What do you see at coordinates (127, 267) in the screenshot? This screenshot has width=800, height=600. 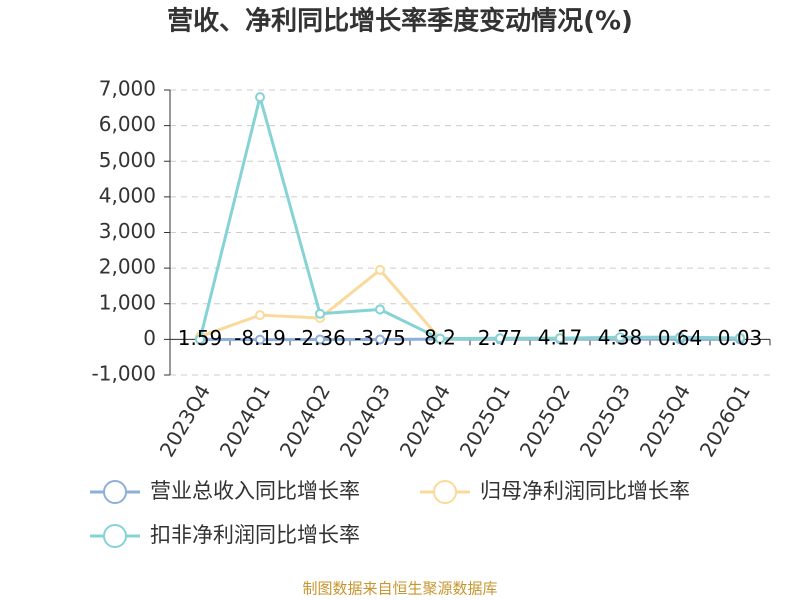 I see `y-tick-label: 2,000` at bounding box center [127, 267].